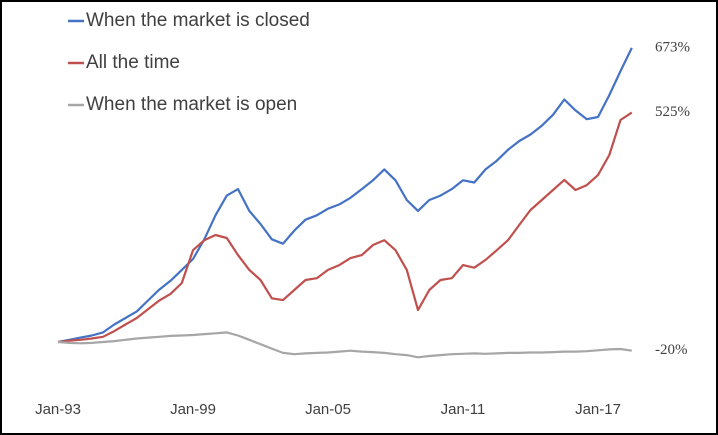  What do you see at coordinates (133, 62) in the screenshot?
I see `legend-label: All the time` at bounding box center [133, 62].